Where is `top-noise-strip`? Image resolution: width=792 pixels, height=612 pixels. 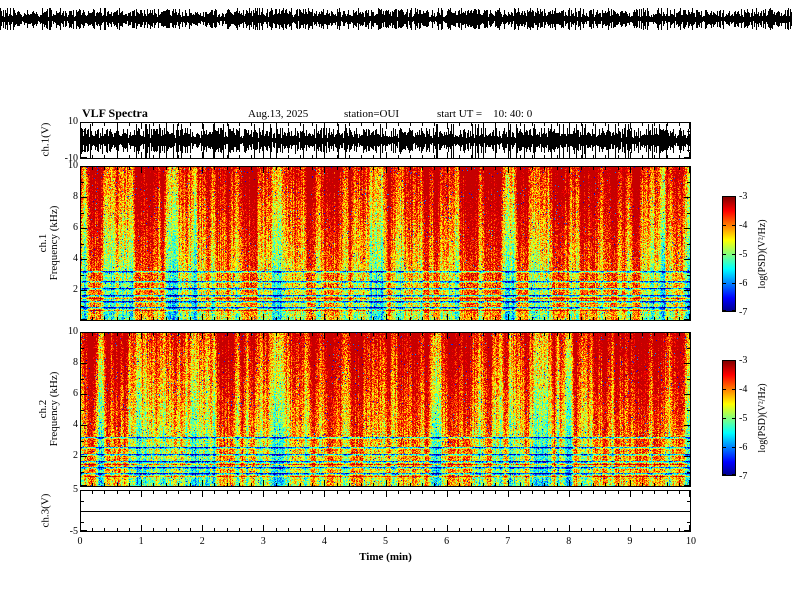 top-noise-strip is located at coordinates (396, 19).